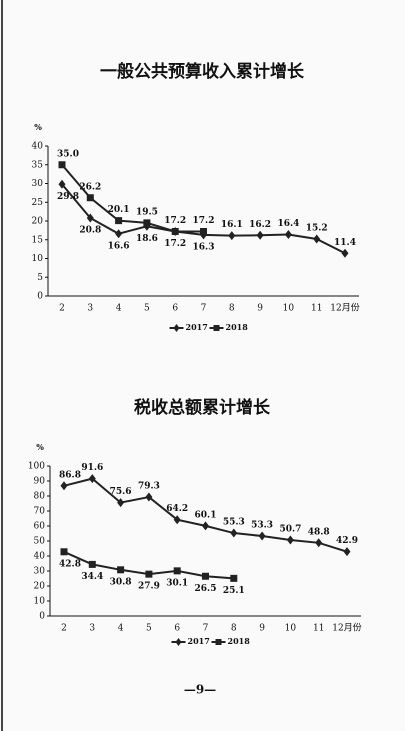  What do you see at coordinates (38, 203) in the screenshot?
I see `y-tick-label: 25` at bounding box center [38, 203].